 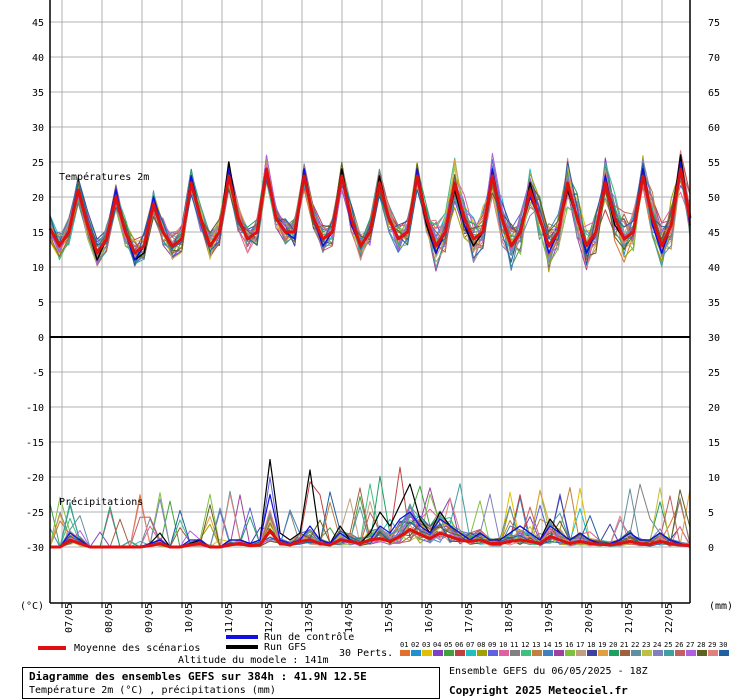 What do you see at coordinates (38, 198) in the screenshot?
I see `left-tick-label: 20` at bounding box center [38, 198].